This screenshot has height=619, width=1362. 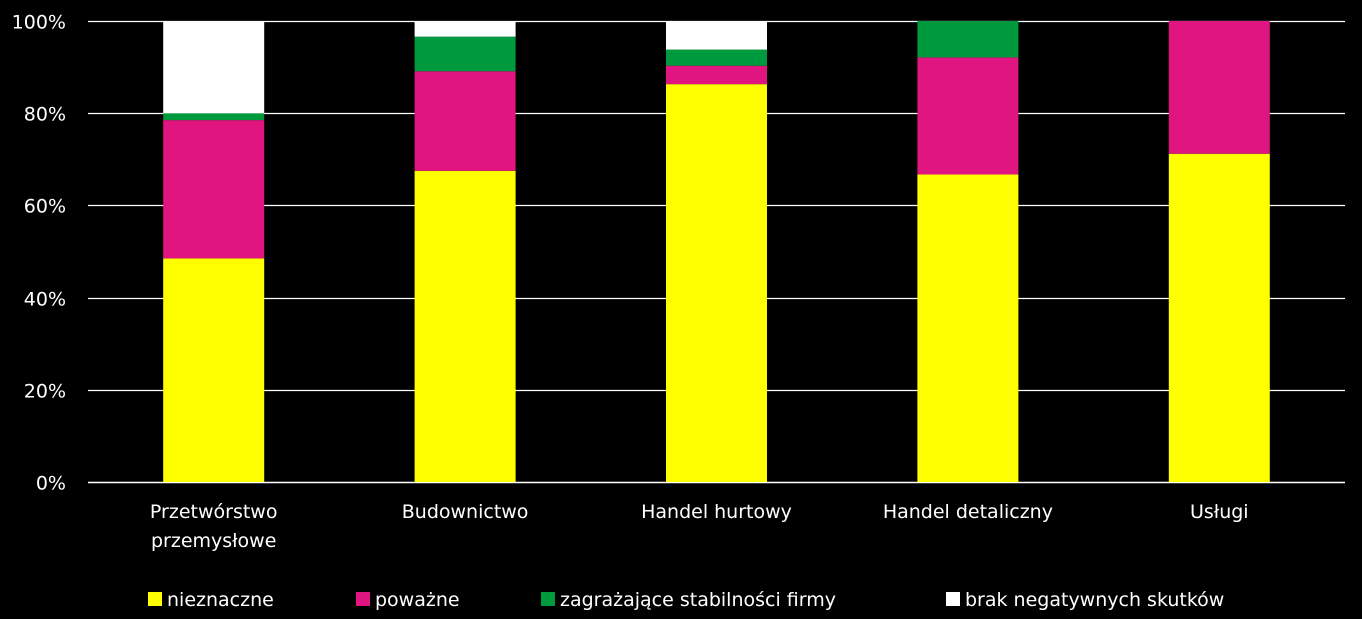 What do you see at coordinates (39, 23) in the screenshot?
I see `y-tick-label: 100%` at bounding box center [39, 23].